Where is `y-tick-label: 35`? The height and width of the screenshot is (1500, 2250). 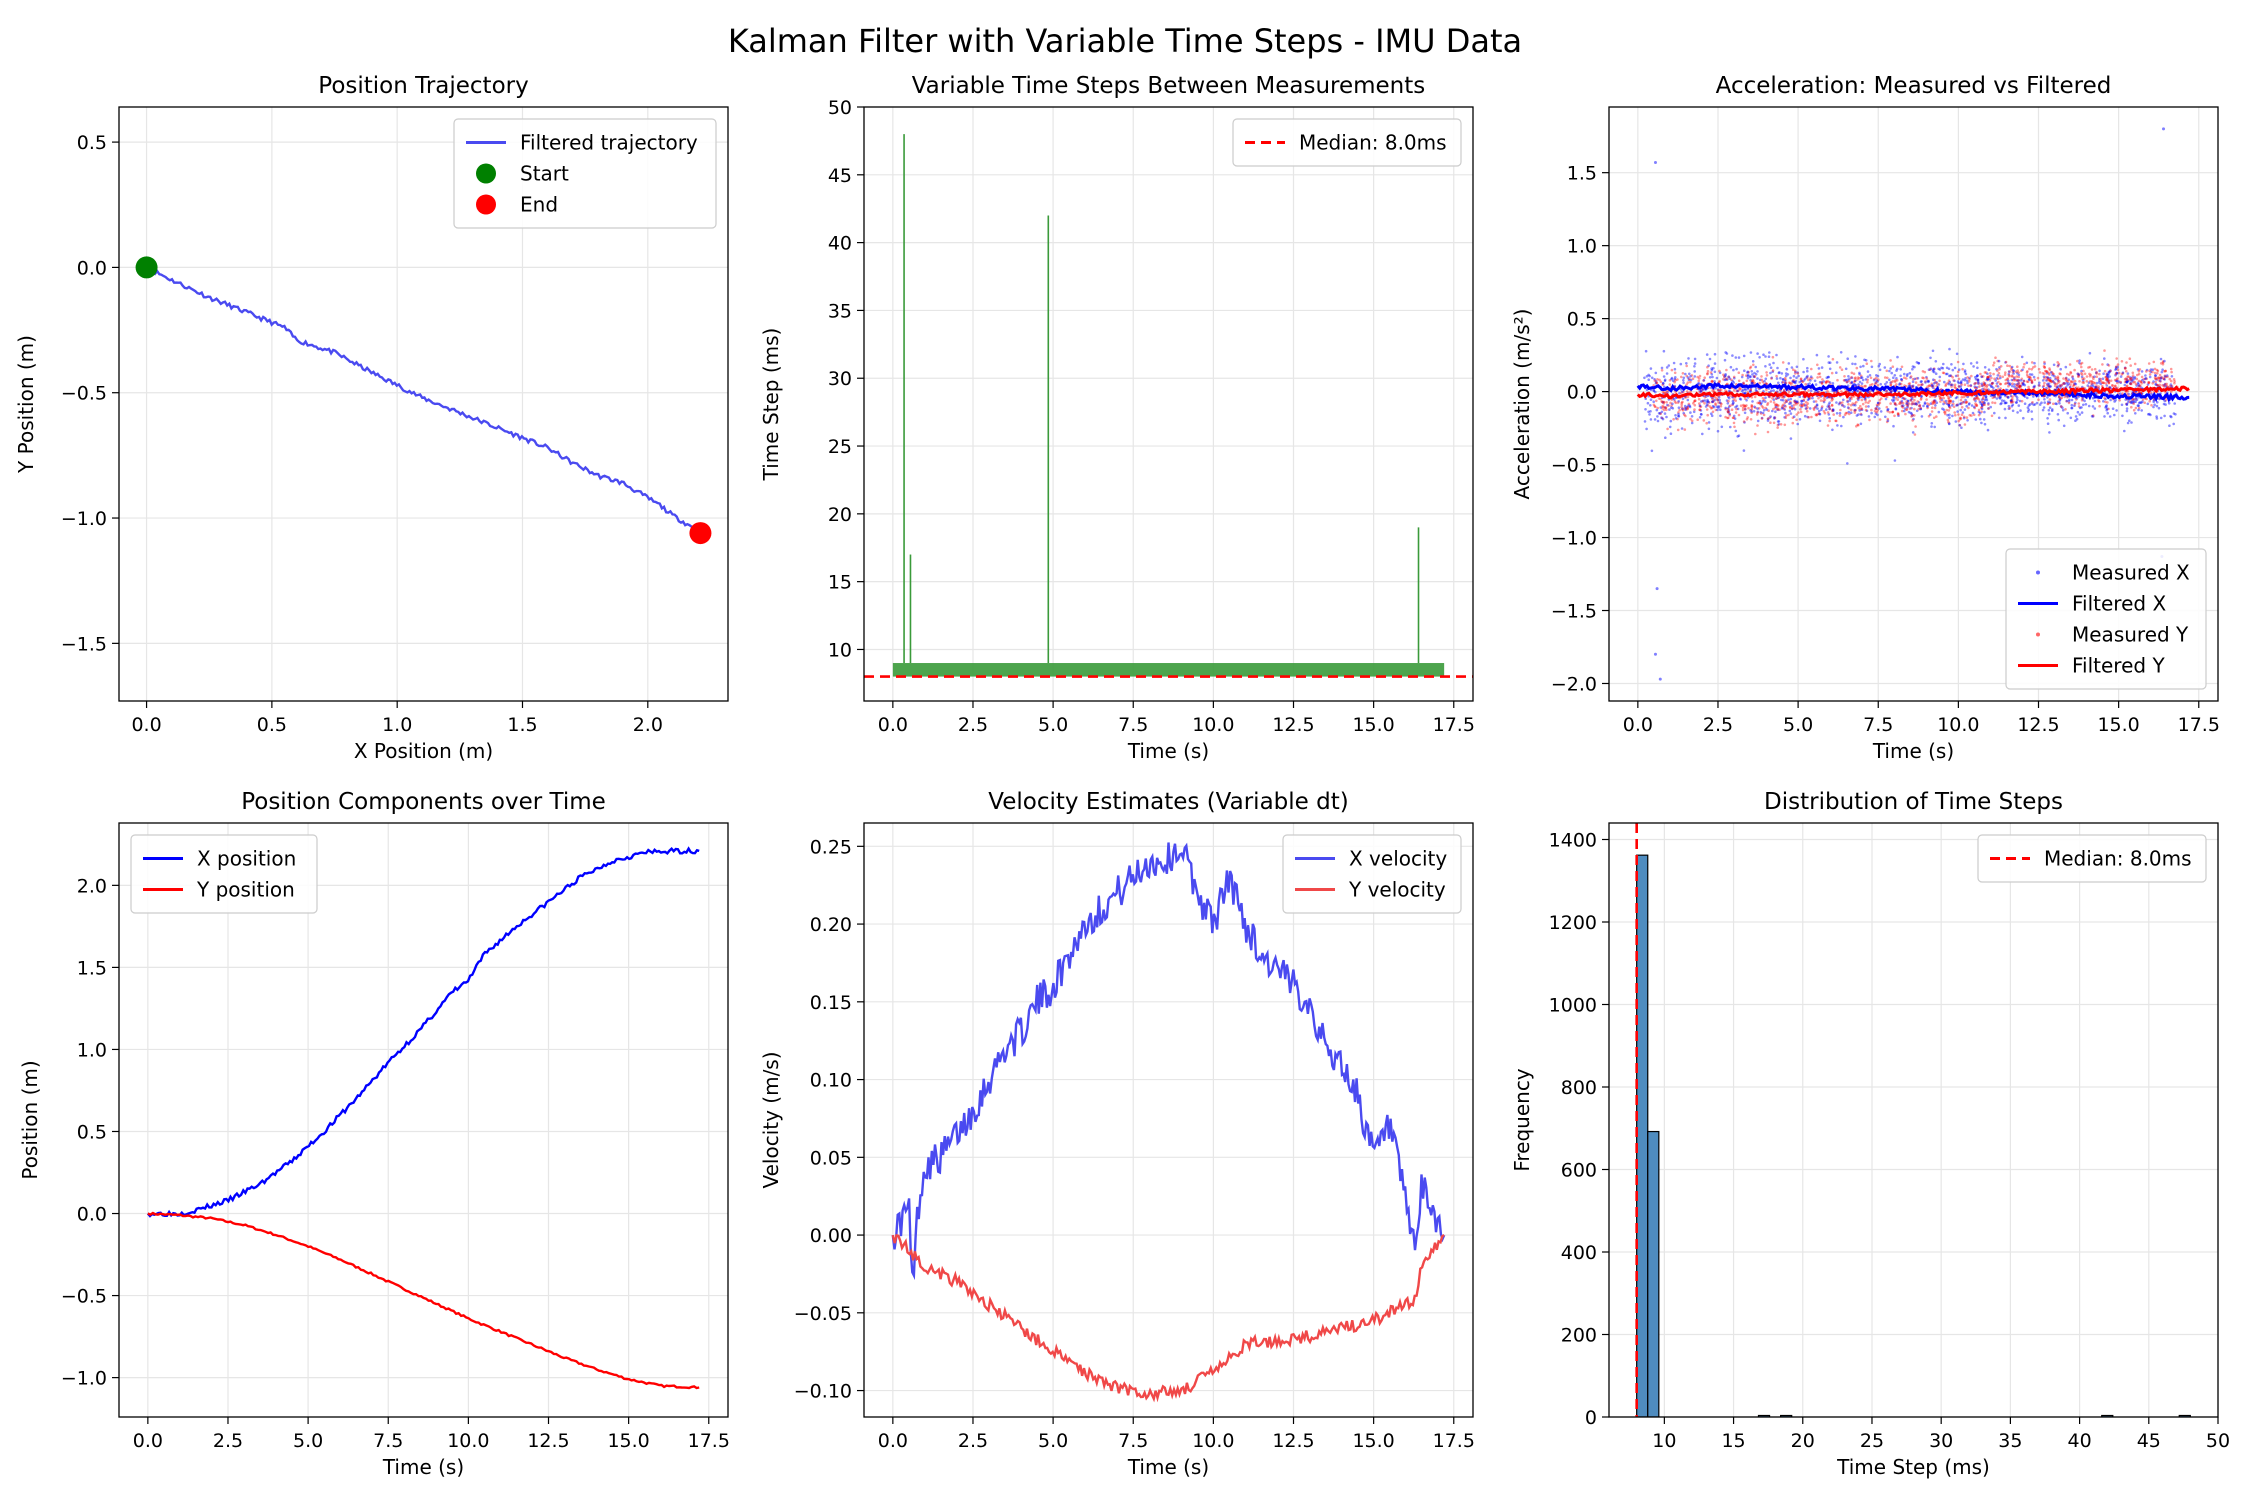
y-tick-label: 35 is located at coordinates (840, 311).